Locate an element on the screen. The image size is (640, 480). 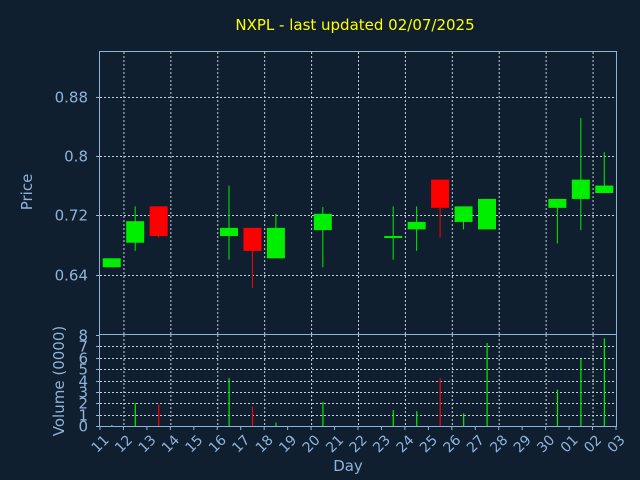
price-tick-label: 0.88 is located at coordinates (71, 98).